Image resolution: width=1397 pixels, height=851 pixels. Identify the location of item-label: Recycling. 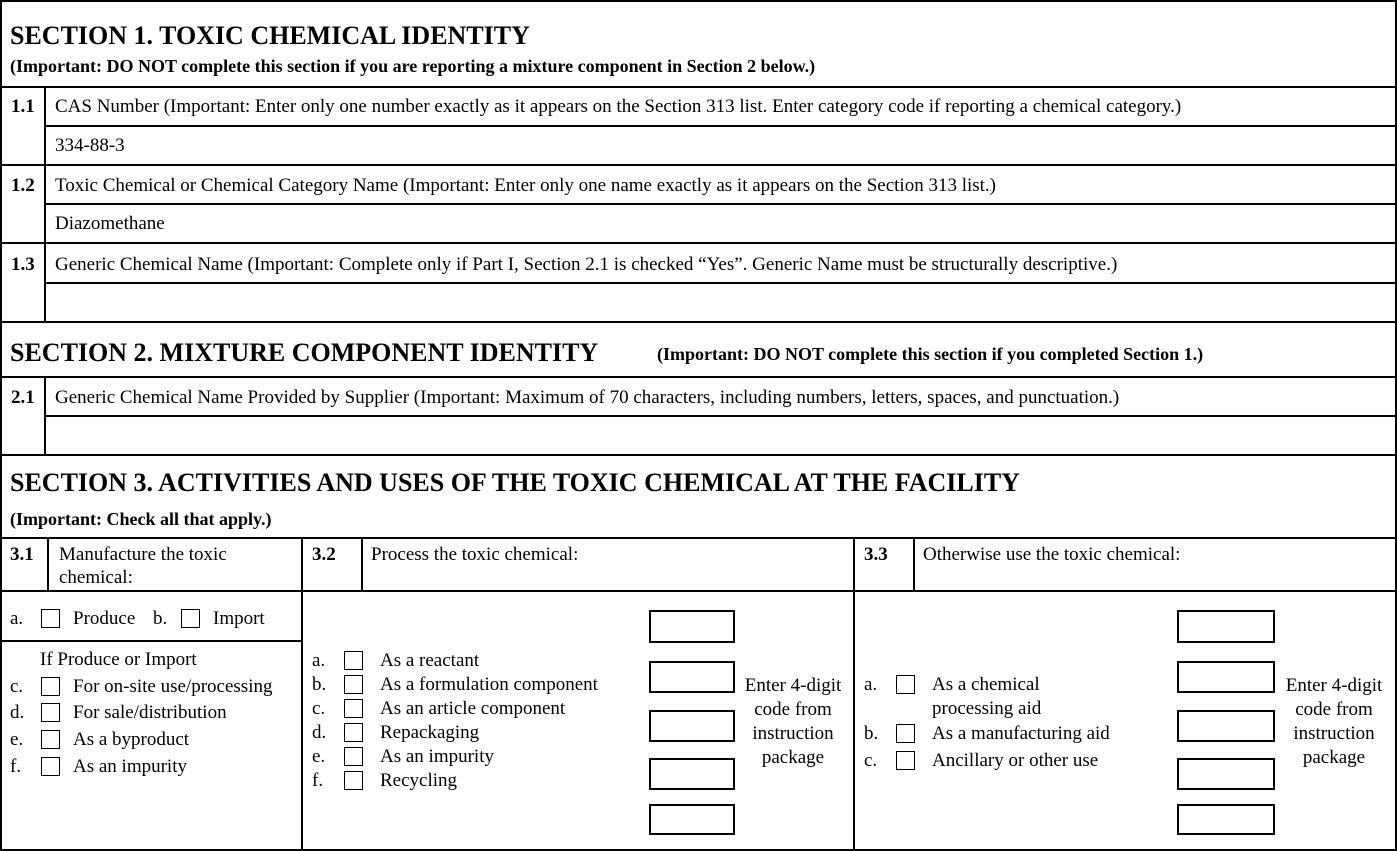
(419, 780).